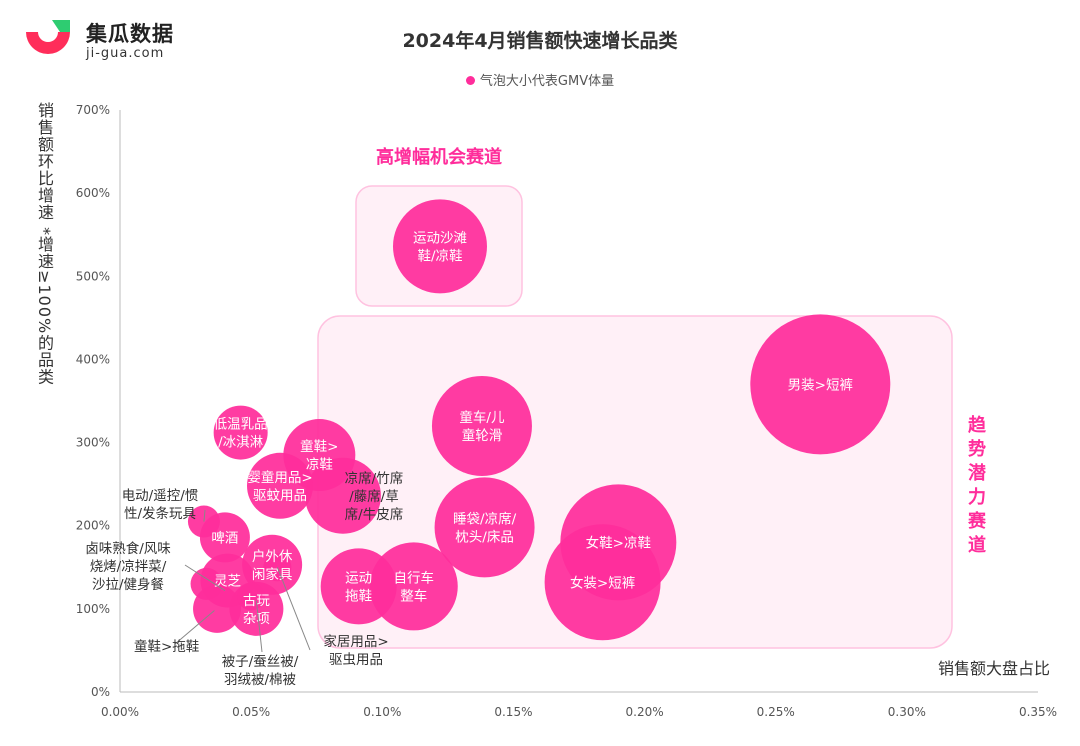  What do you see at coordinates (414, 577) in the screenshot?
I see `bubble-label: 自行车` at bounding box center [414, 577].